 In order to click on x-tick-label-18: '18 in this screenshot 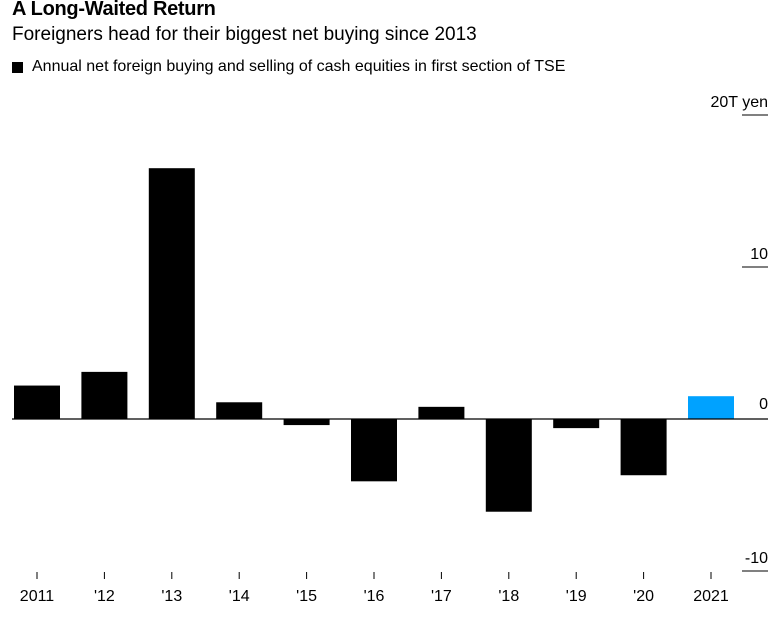, I will do `click(508, 596)`.